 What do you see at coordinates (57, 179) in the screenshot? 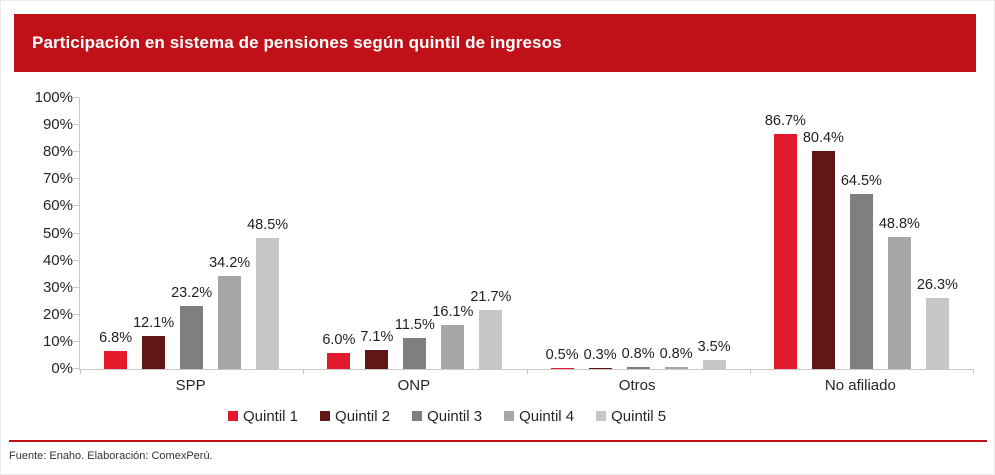
I see `y-axis-tick-label: 70%` at bounding box center [57, 179].